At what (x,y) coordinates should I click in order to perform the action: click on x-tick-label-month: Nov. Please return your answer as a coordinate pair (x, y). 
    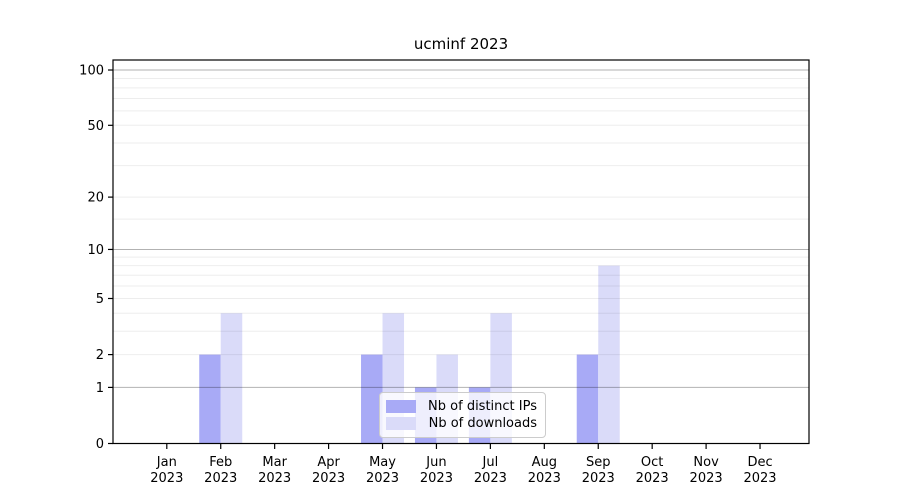
    Looking at the image, I should click on (706, 462).